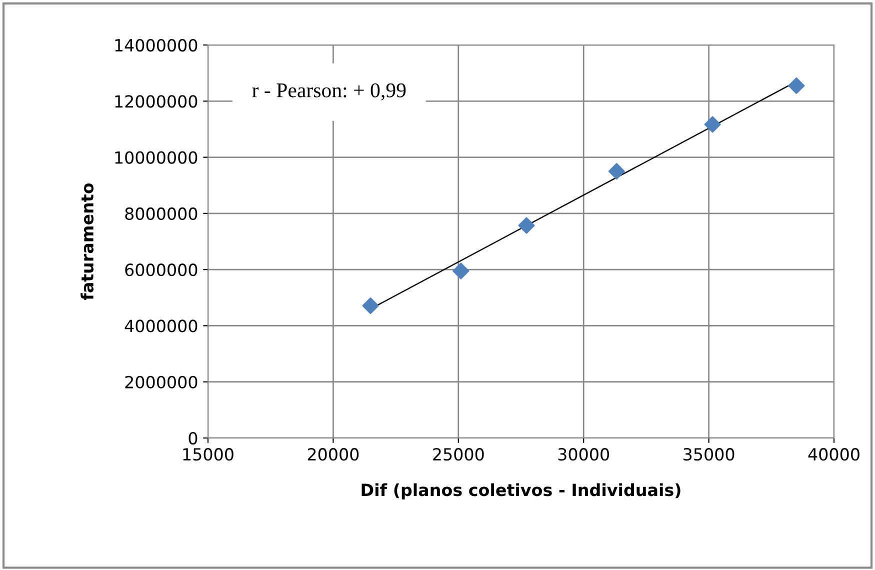 This screenshot has height=570, width=875. Describe the element at coordinates (193, 438) in the screenshot. I see `y-tick-label: 0` at that location.